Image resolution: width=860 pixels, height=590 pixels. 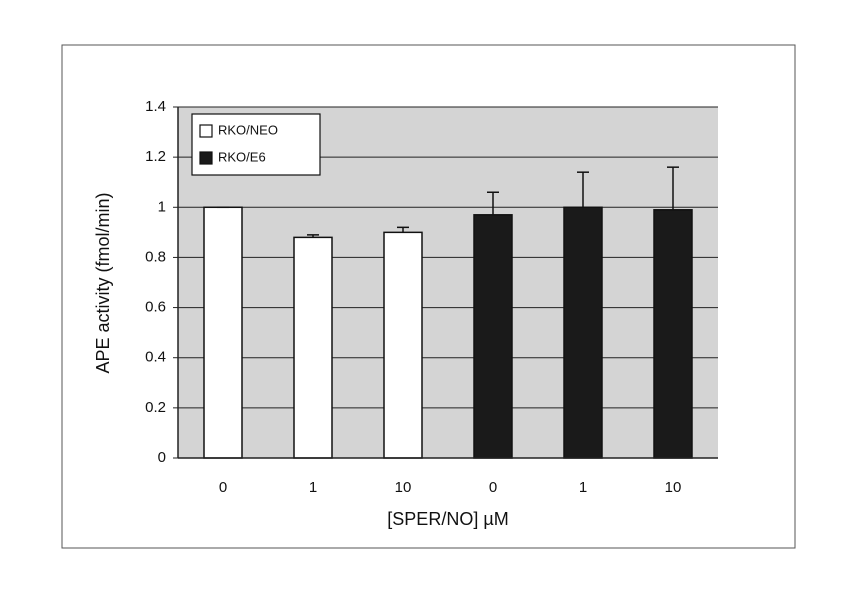 What do you see at coordinates (447, 519) in the screenshot?
I see `x-axis-label: [SPER/NO] µM` at bounding box center [447, 519].